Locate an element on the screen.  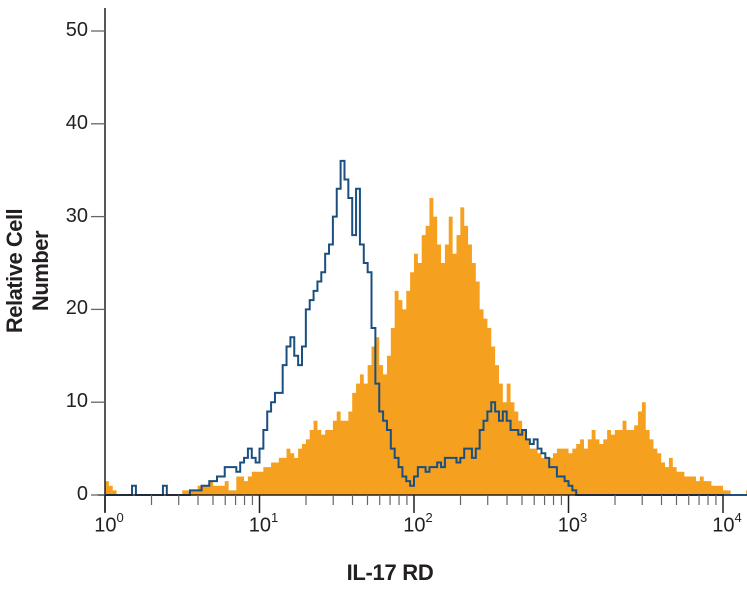
x-tick-label: 102 is located at coordinates (418, 524).